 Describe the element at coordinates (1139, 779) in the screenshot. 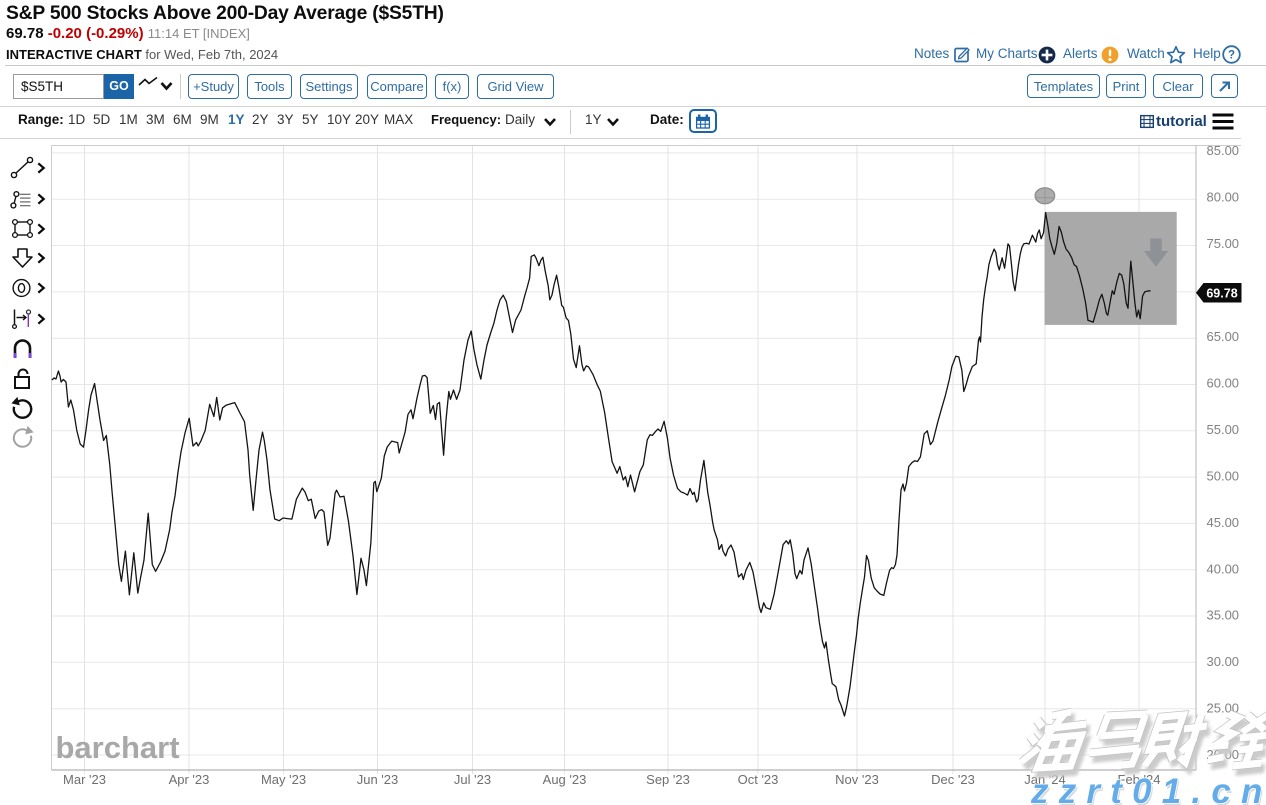

I see `svg-text: Feb '24` at that location.